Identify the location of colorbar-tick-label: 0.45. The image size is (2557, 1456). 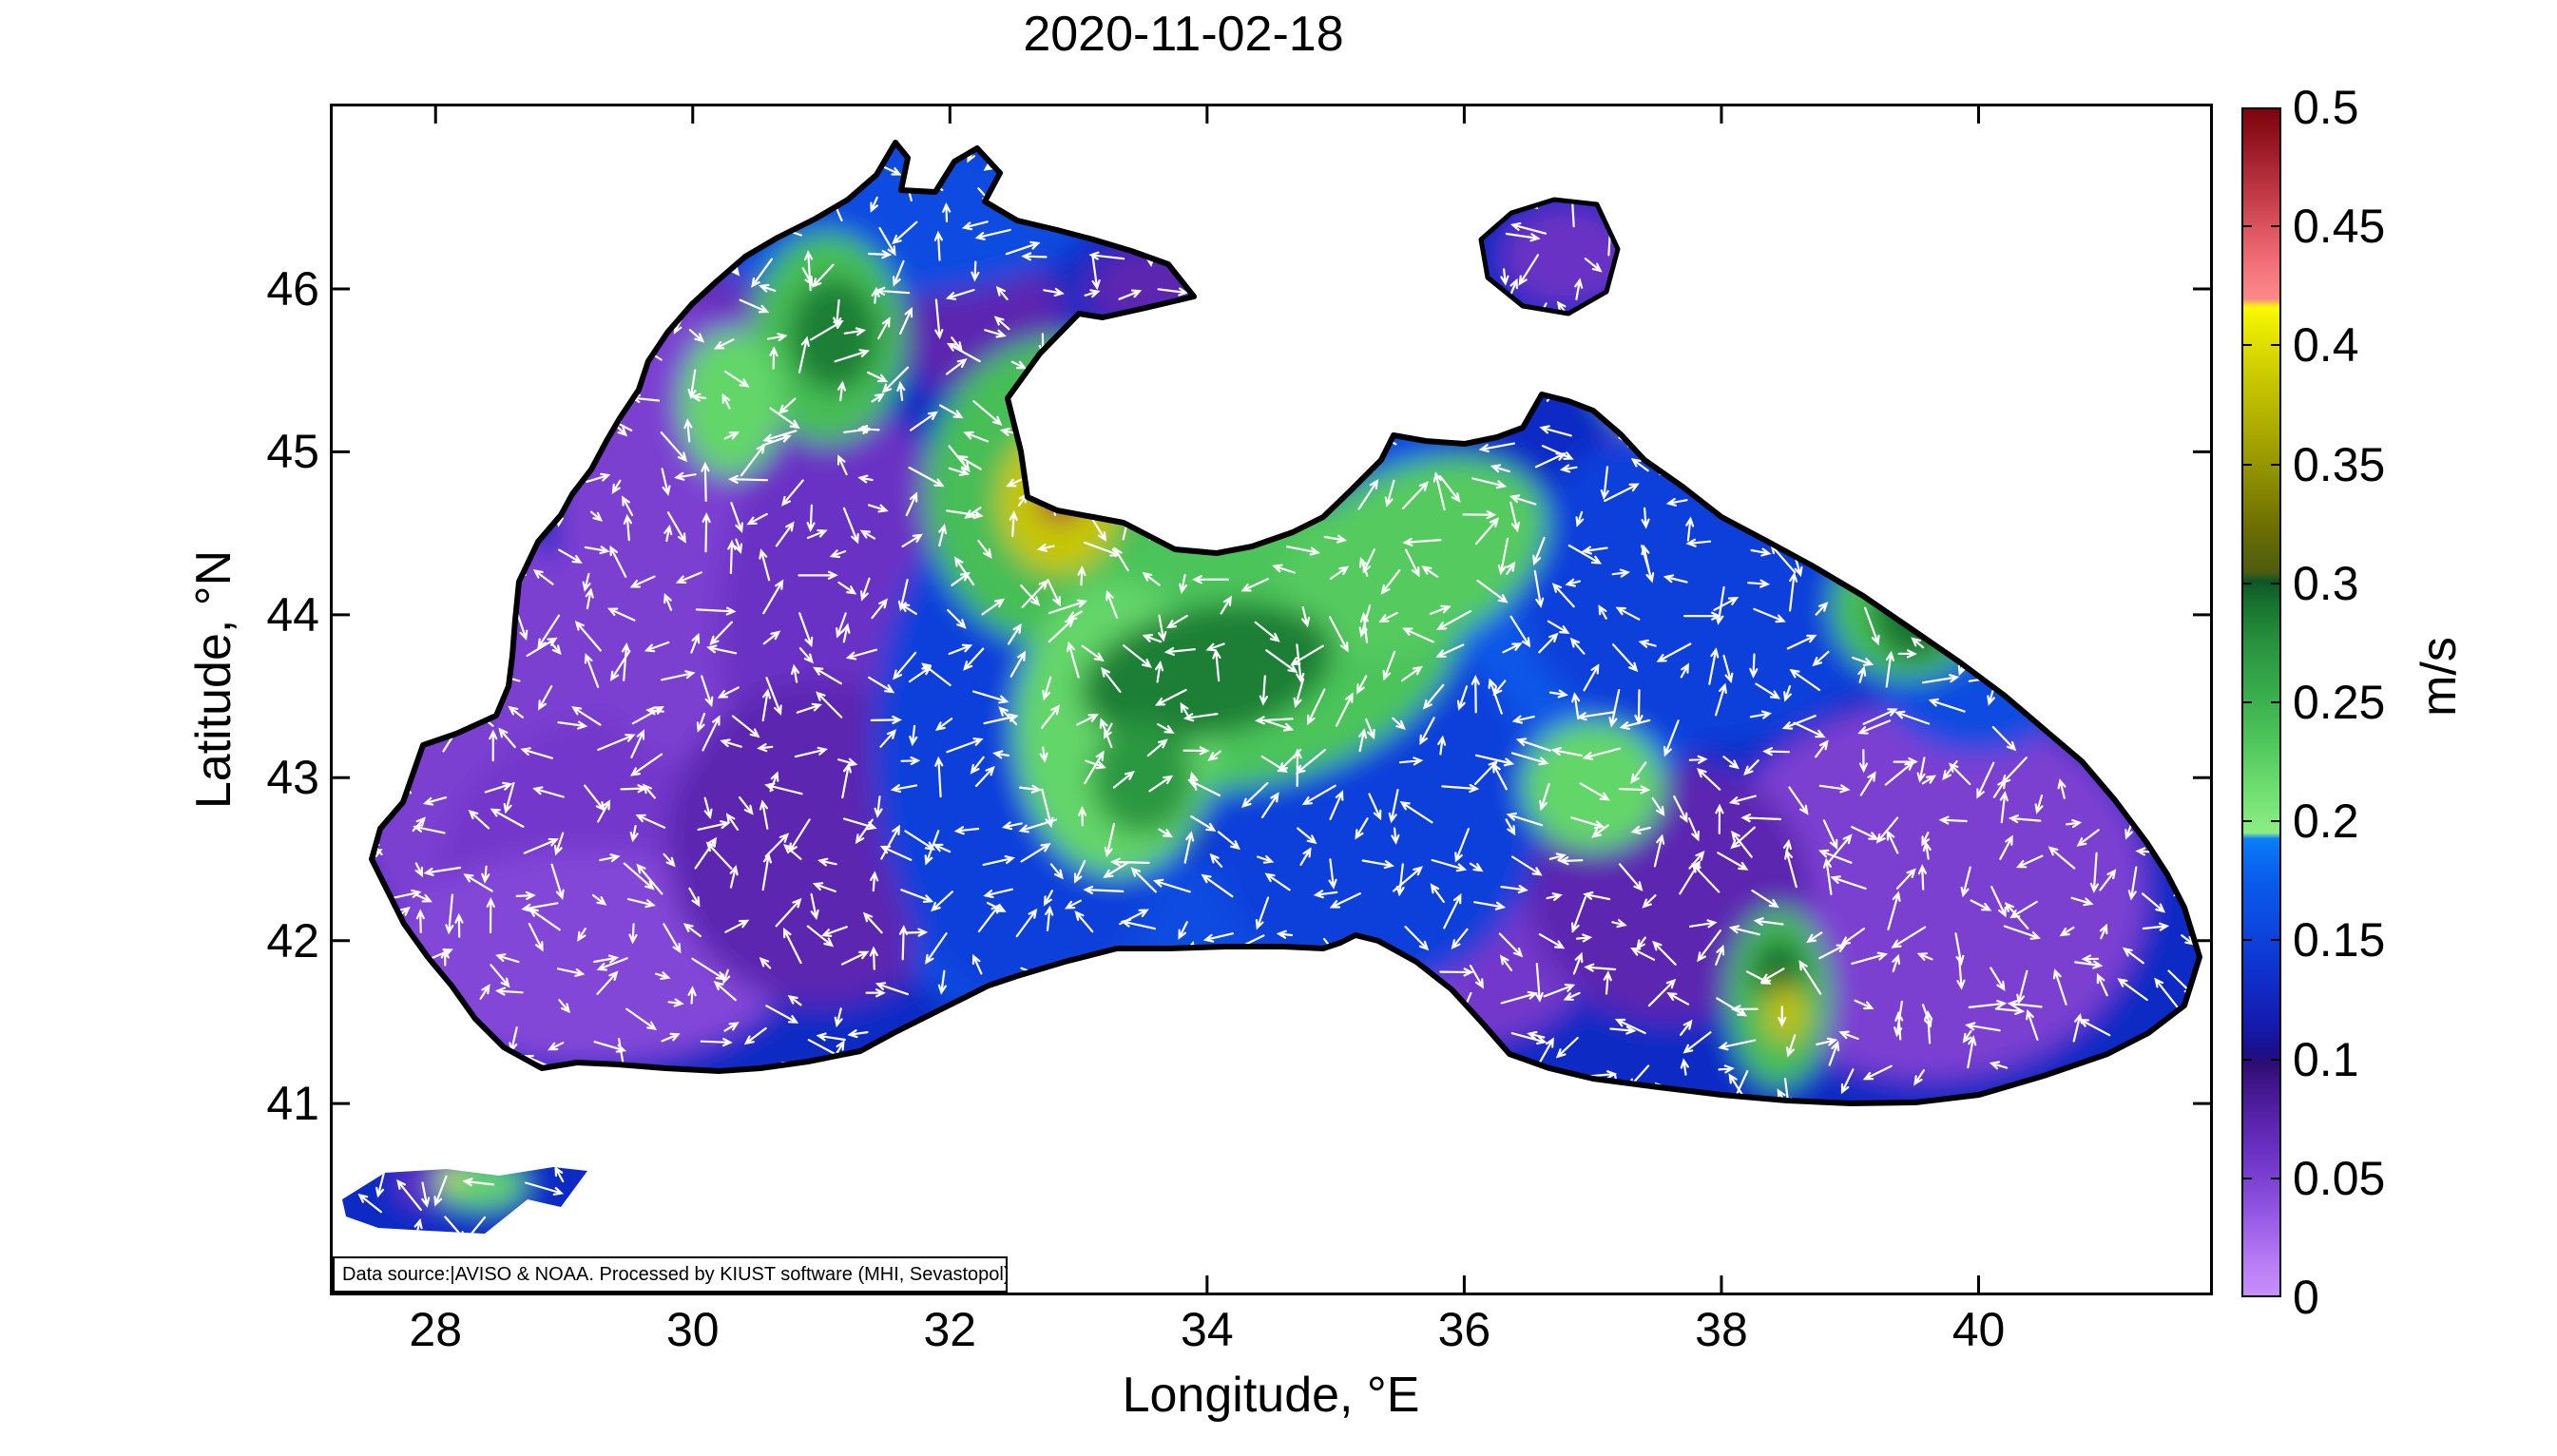
(2339, 227).